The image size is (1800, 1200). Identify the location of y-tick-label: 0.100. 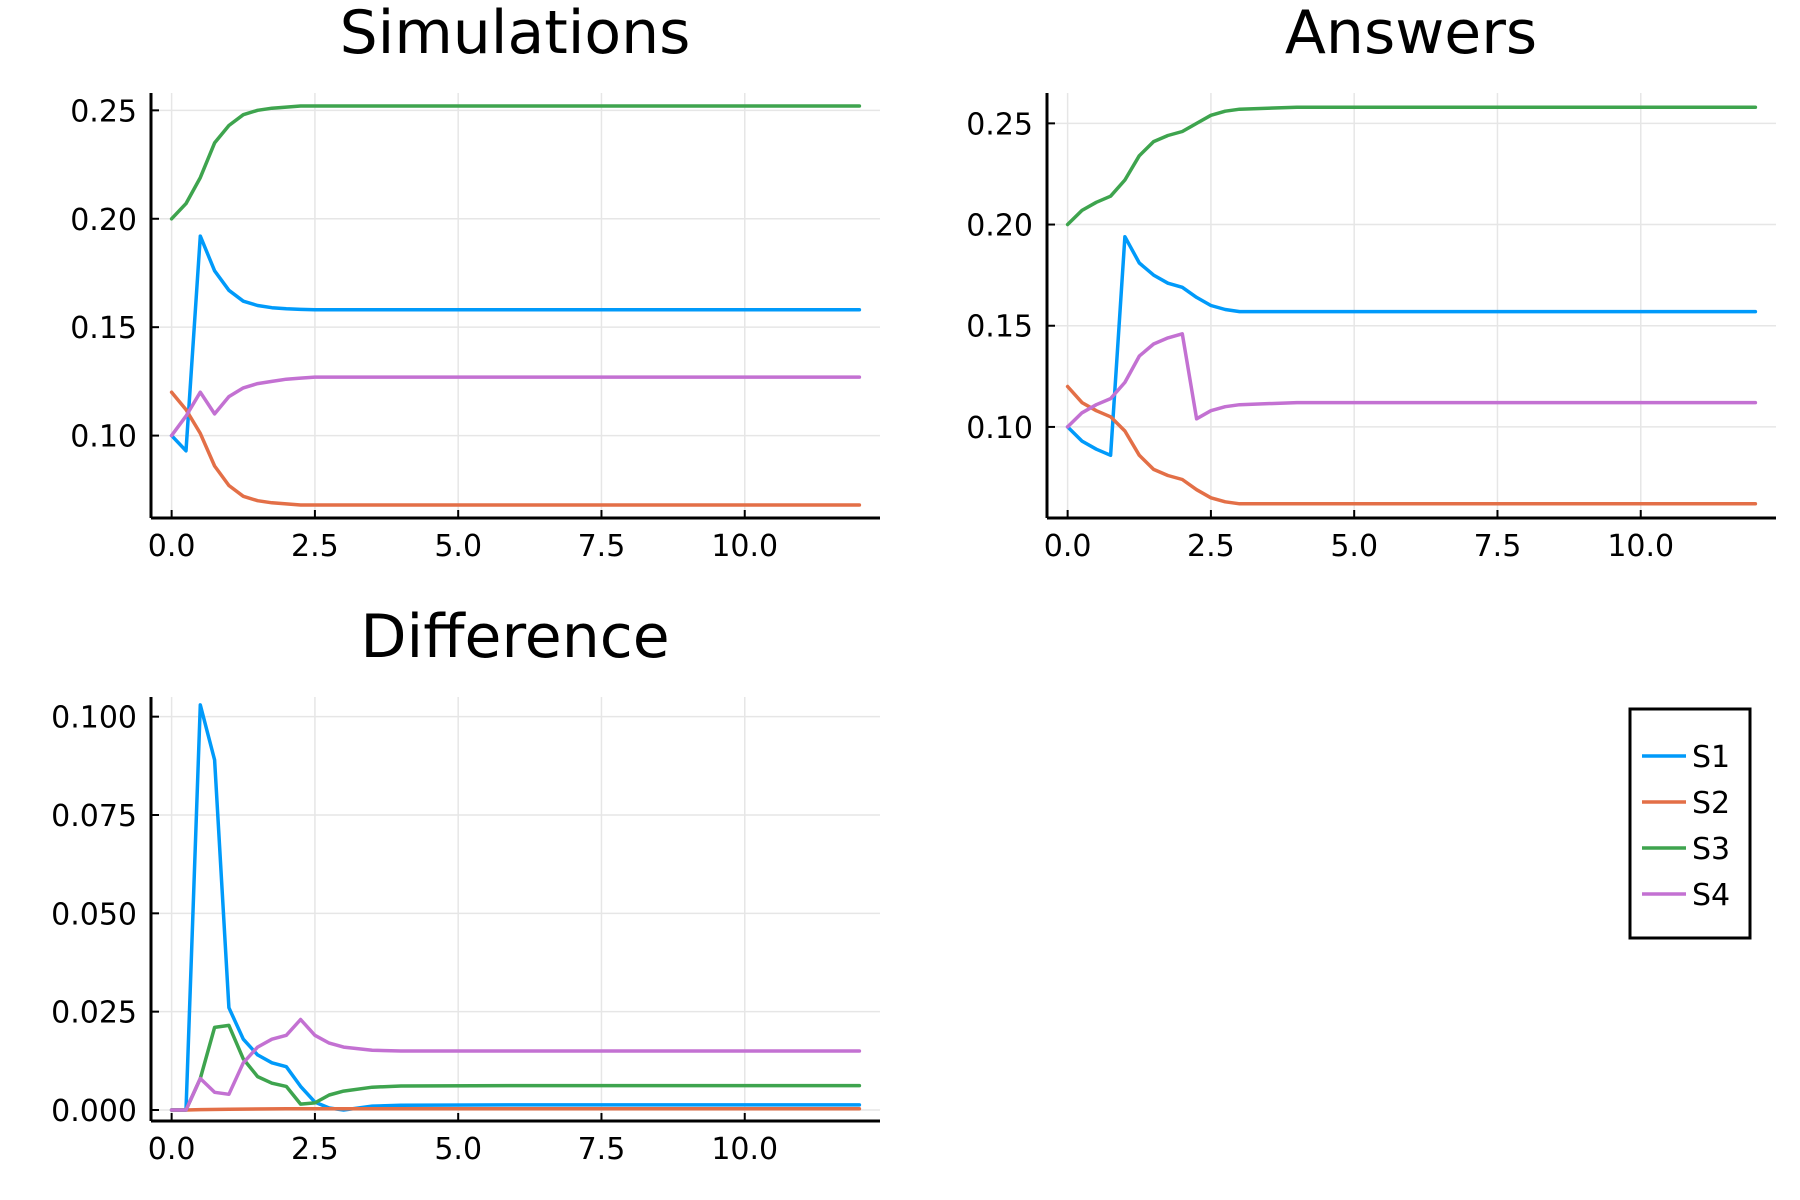
(94, 718).